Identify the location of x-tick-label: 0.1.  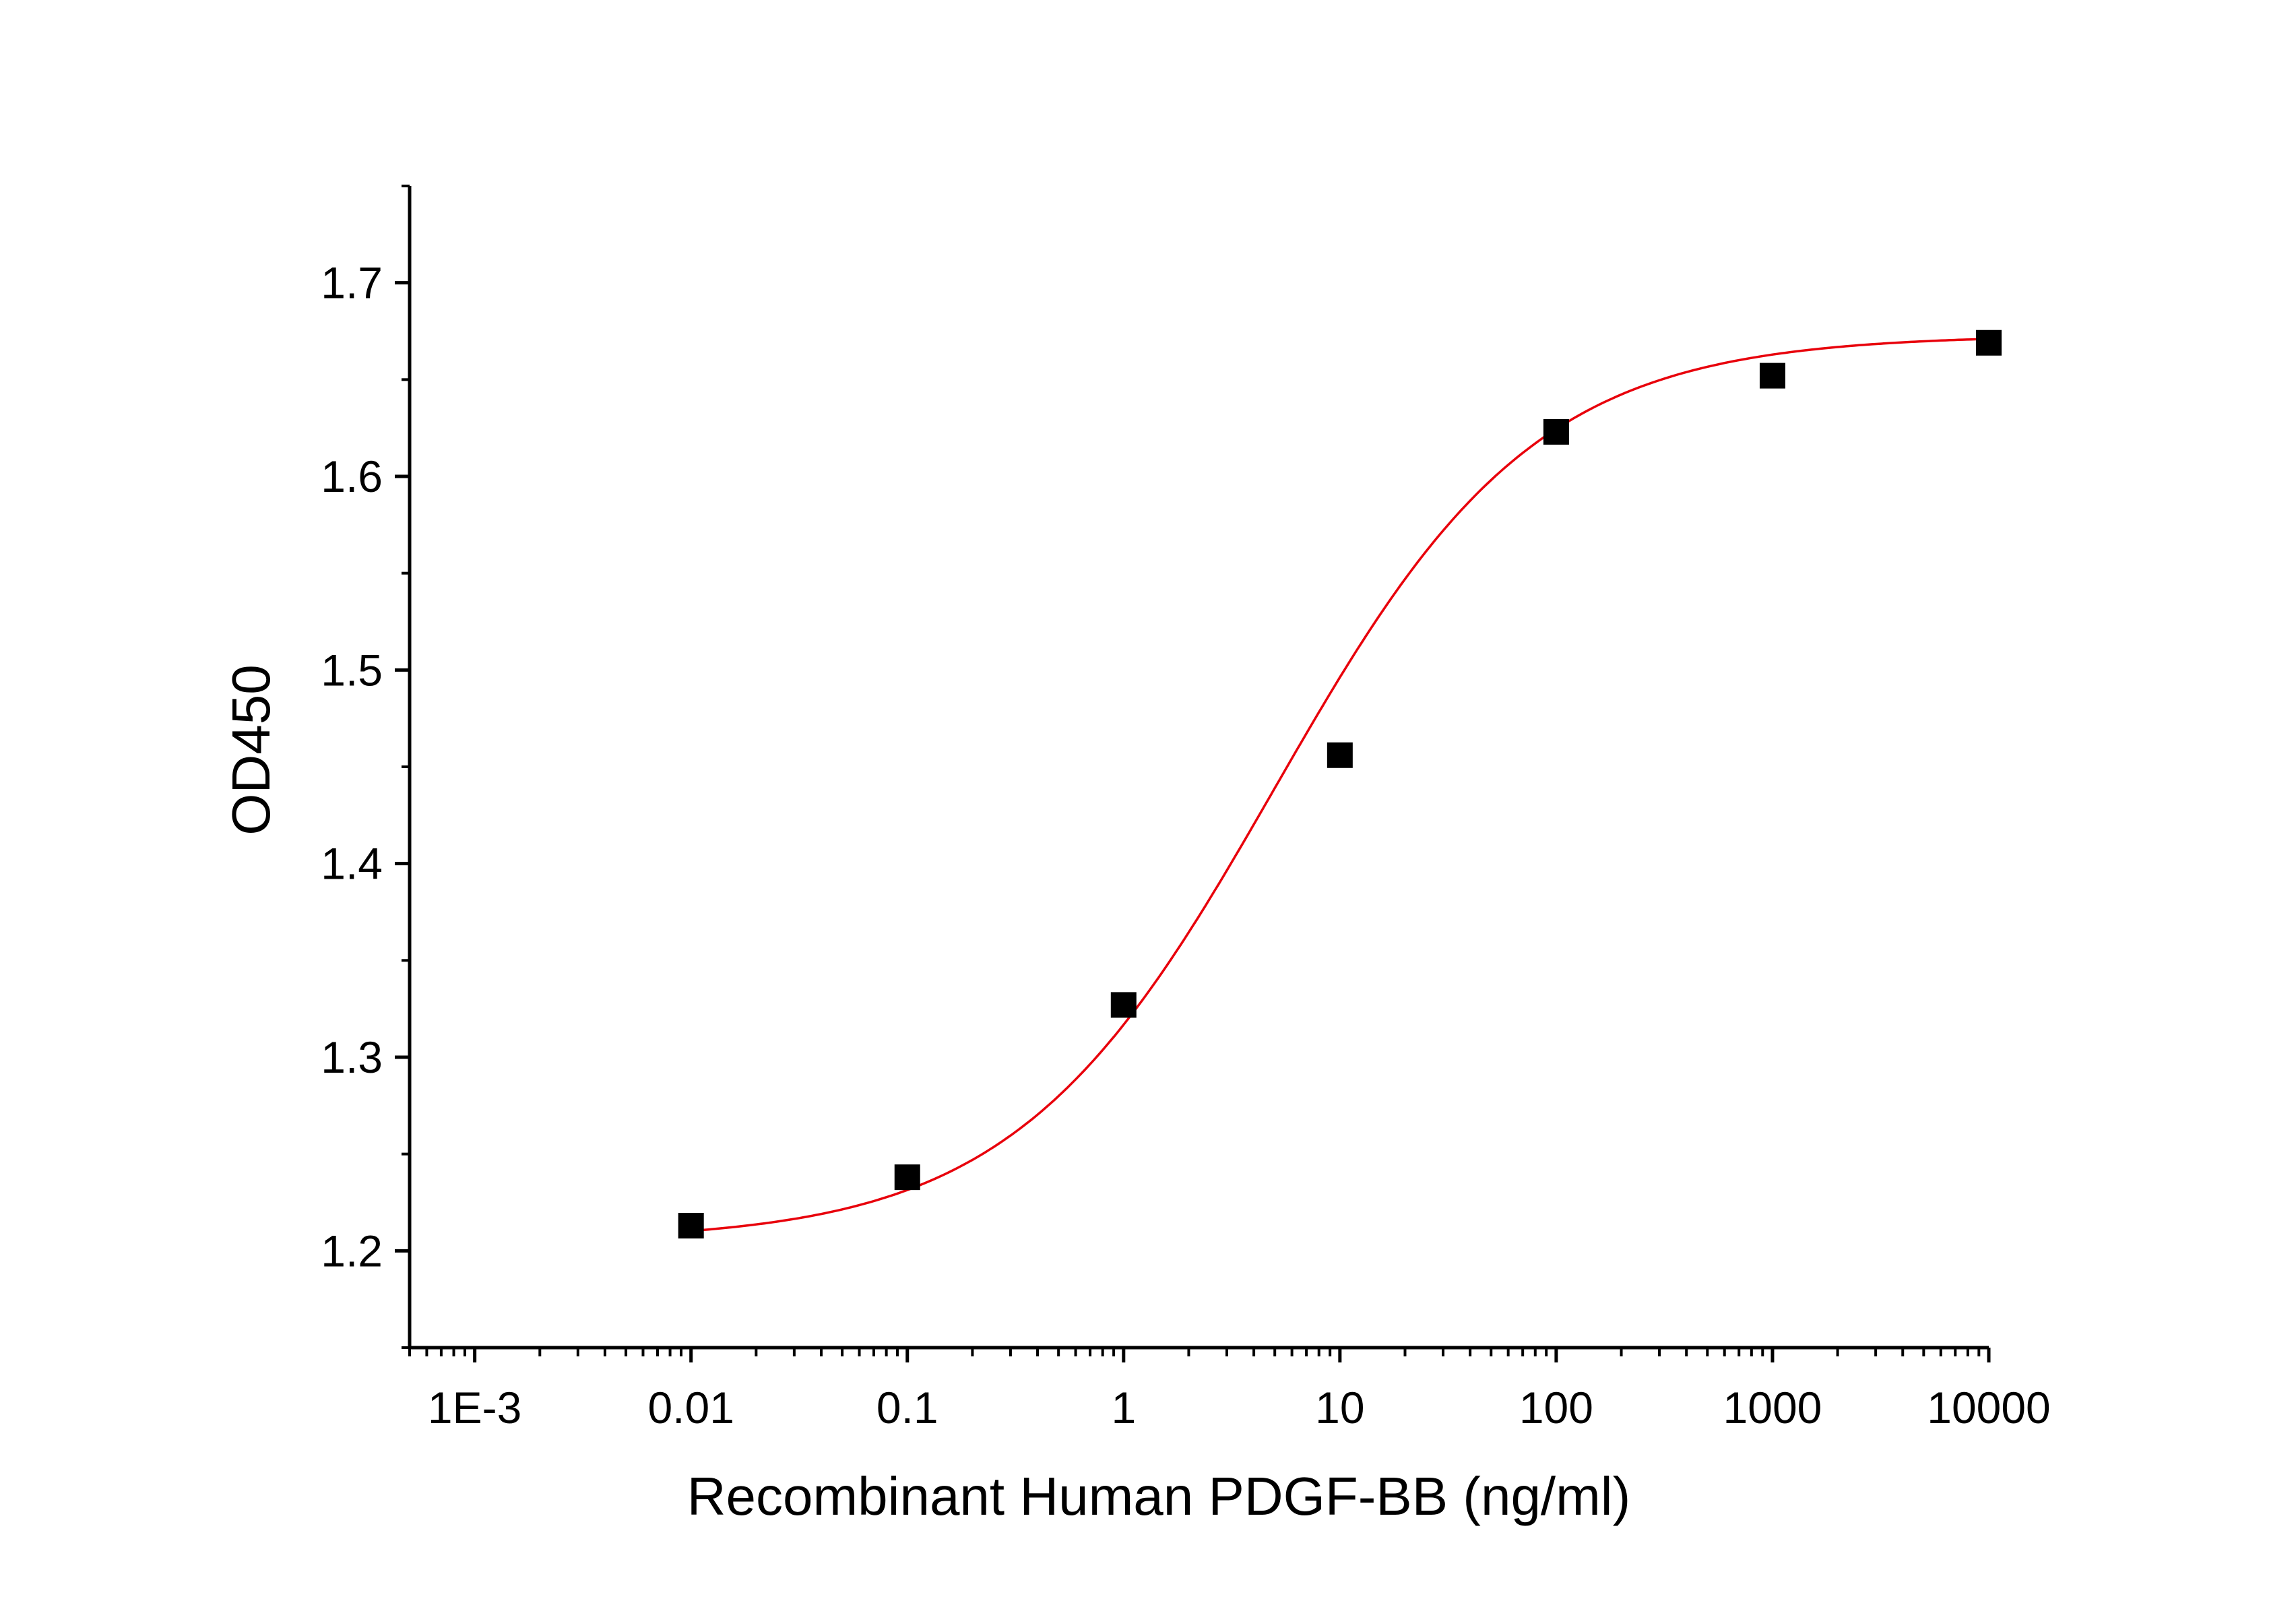
(907, 1408).